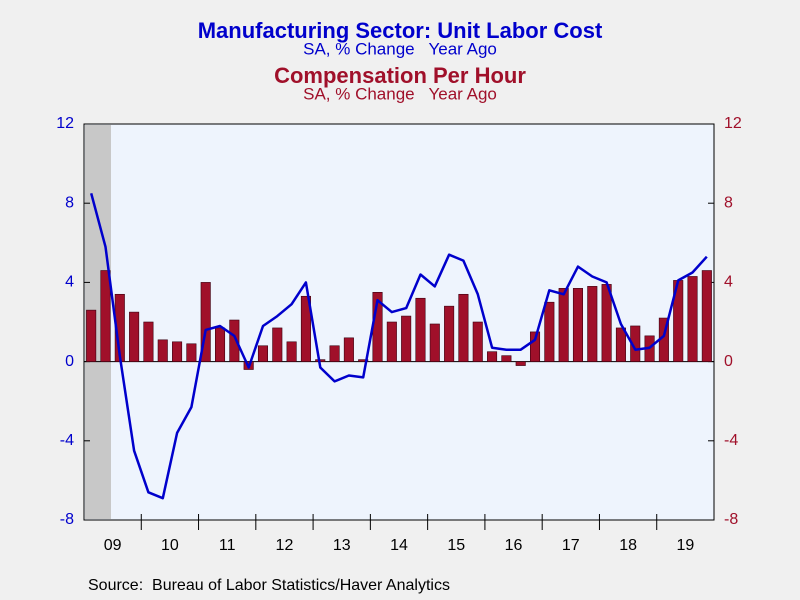 This screenshot has height=600, width=800. What do you see at coordinates (400, 48) in the screenshot?
I see `chart-subtitle: SA, % Change Year Ago` at bounding box center [400, 48].